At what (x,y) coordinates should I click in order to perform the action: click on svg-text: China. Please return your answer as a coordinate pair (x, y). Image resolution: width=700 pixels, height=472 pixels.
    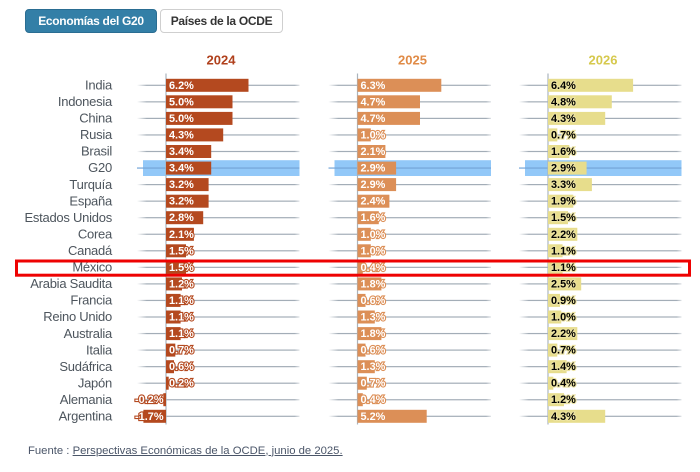
    Looking at the image, I should click on (96, 118).